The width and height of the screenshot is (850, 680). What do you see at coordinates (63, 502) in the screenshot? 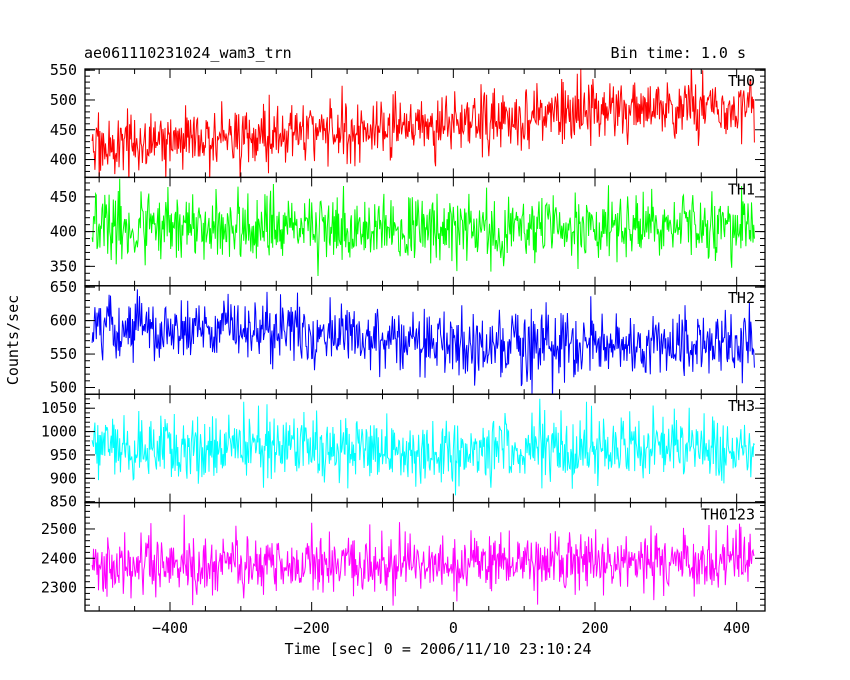
I see `y-tick-label-th3-850: 850` at bounding box center [63, 502].